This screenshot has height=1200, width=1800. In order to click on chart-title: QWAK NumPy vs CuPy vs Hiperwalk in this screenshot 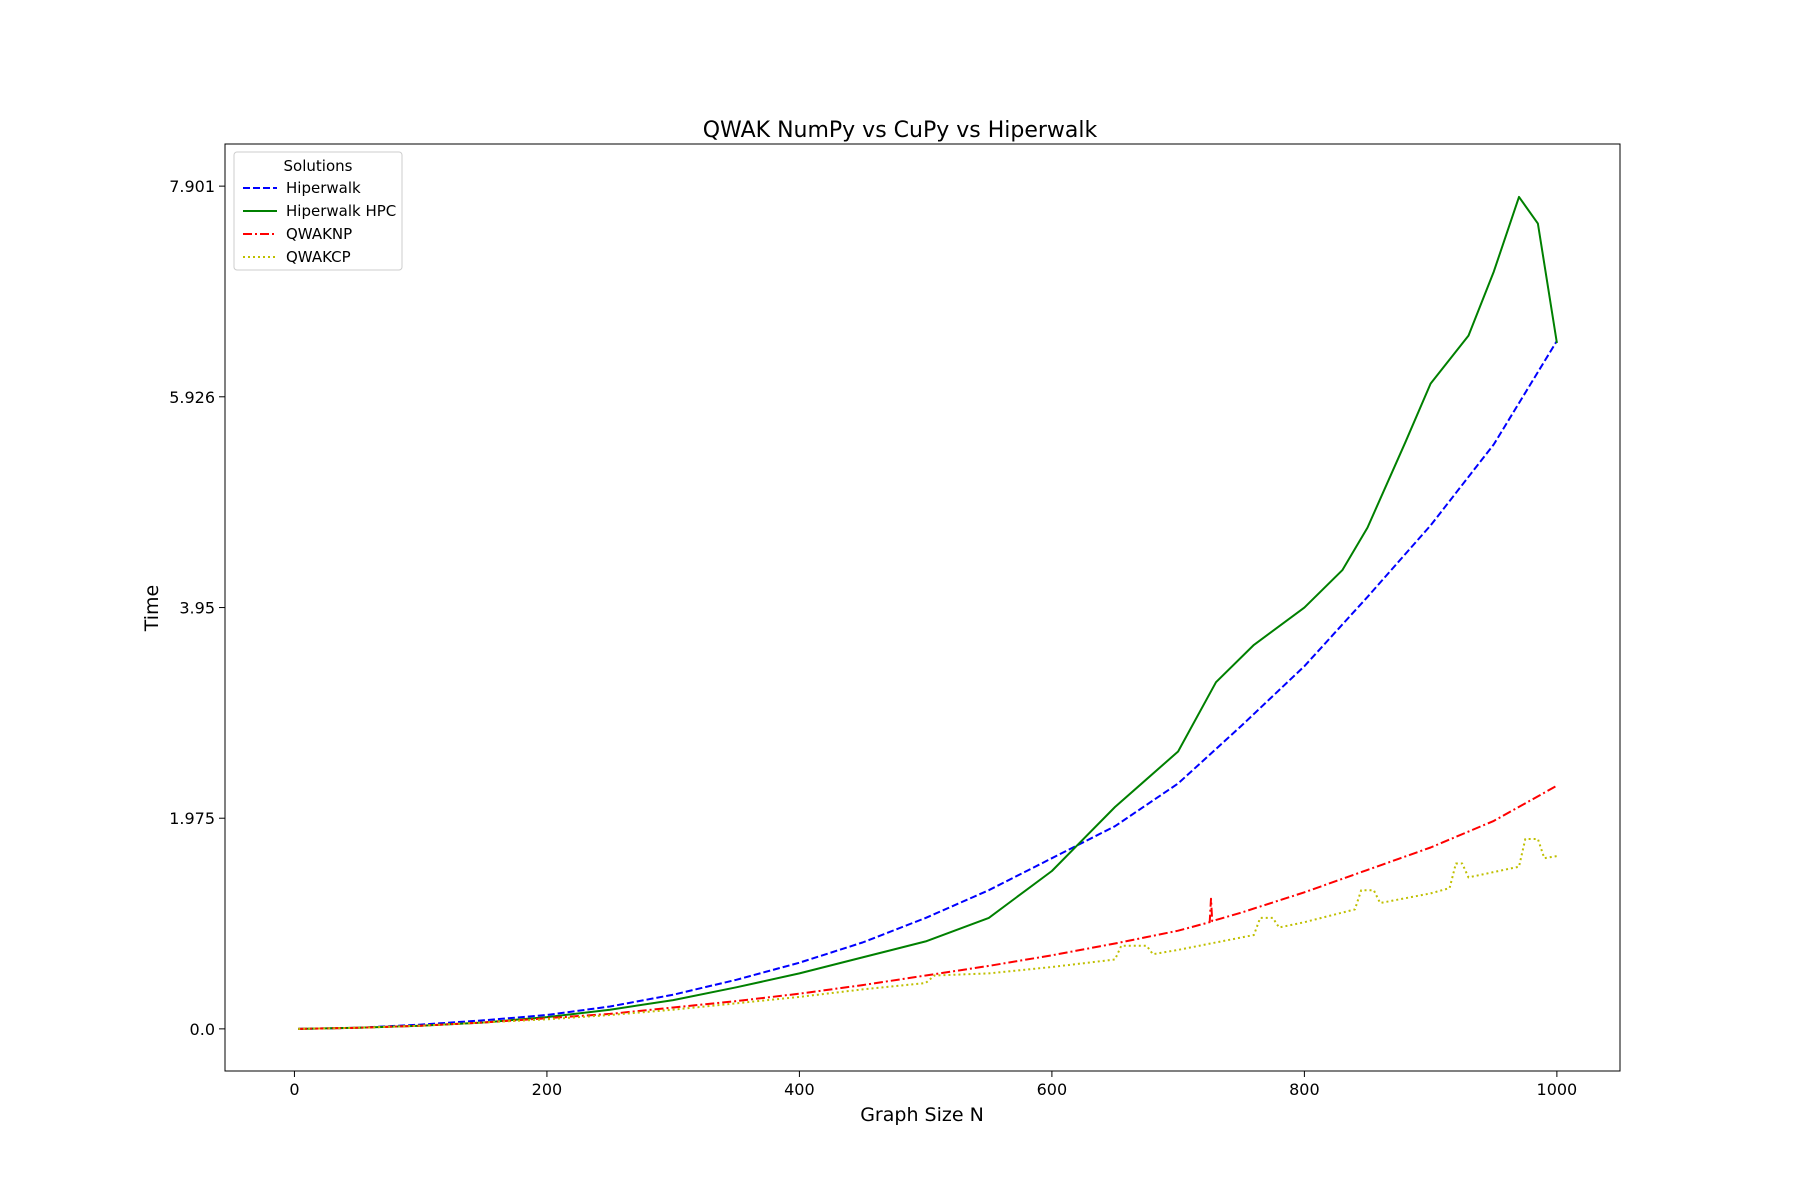, I will do `click(900, 130)`.